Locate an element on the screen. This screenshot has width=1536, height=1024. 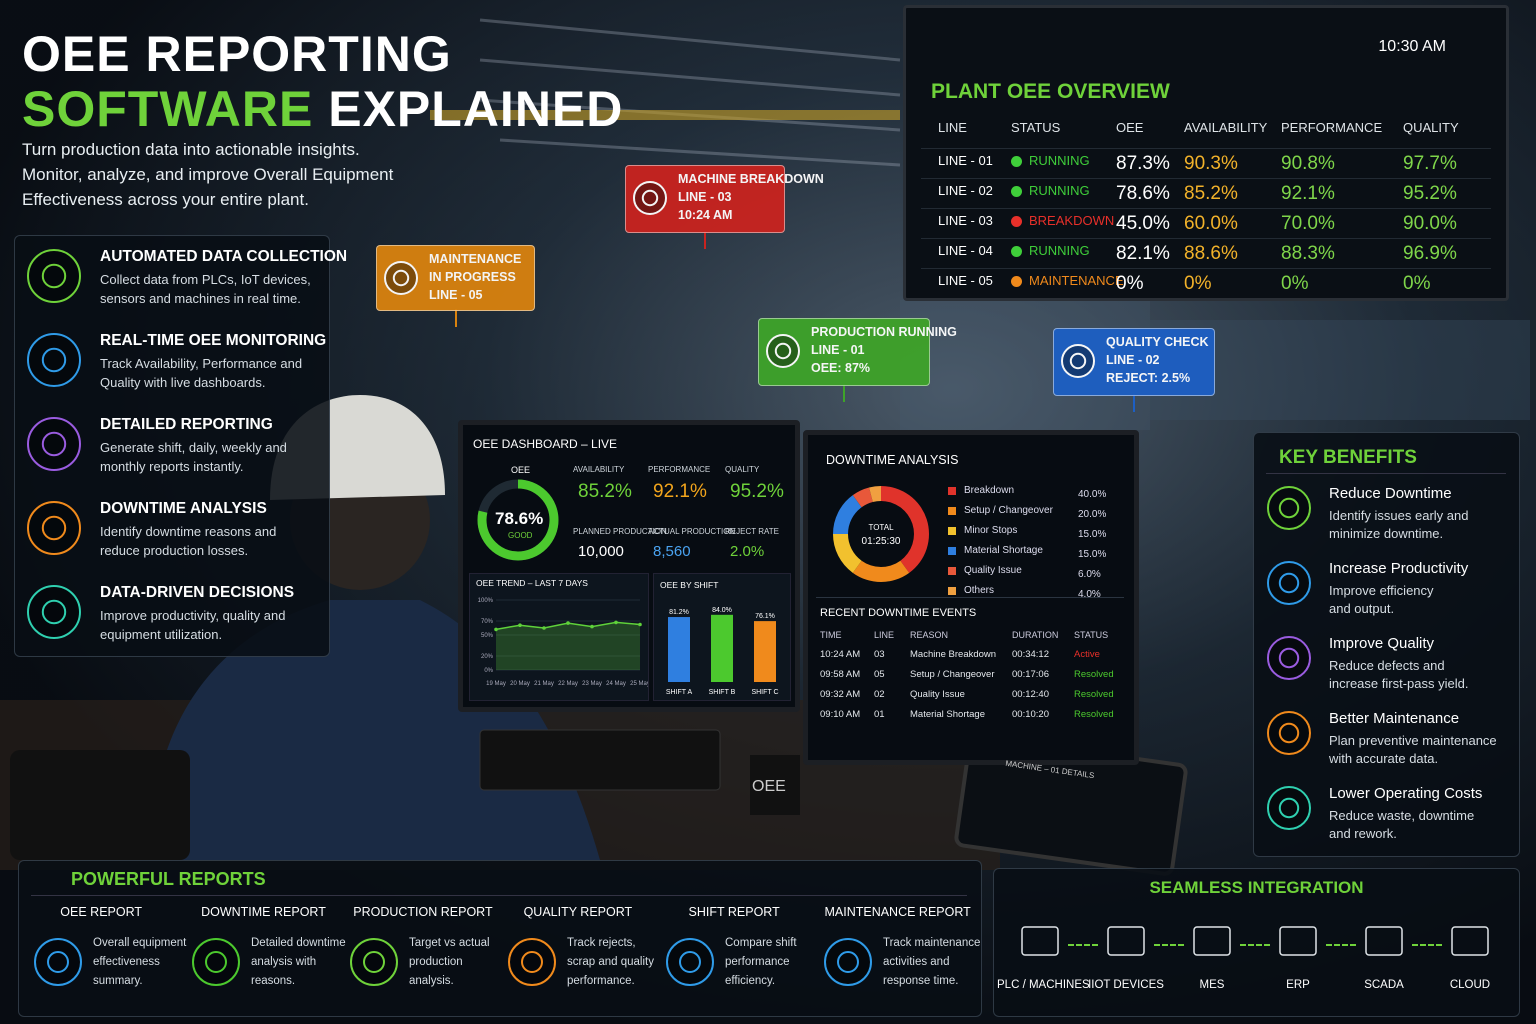
legend-value: 4.0% is located at coordinates (1089, 594).